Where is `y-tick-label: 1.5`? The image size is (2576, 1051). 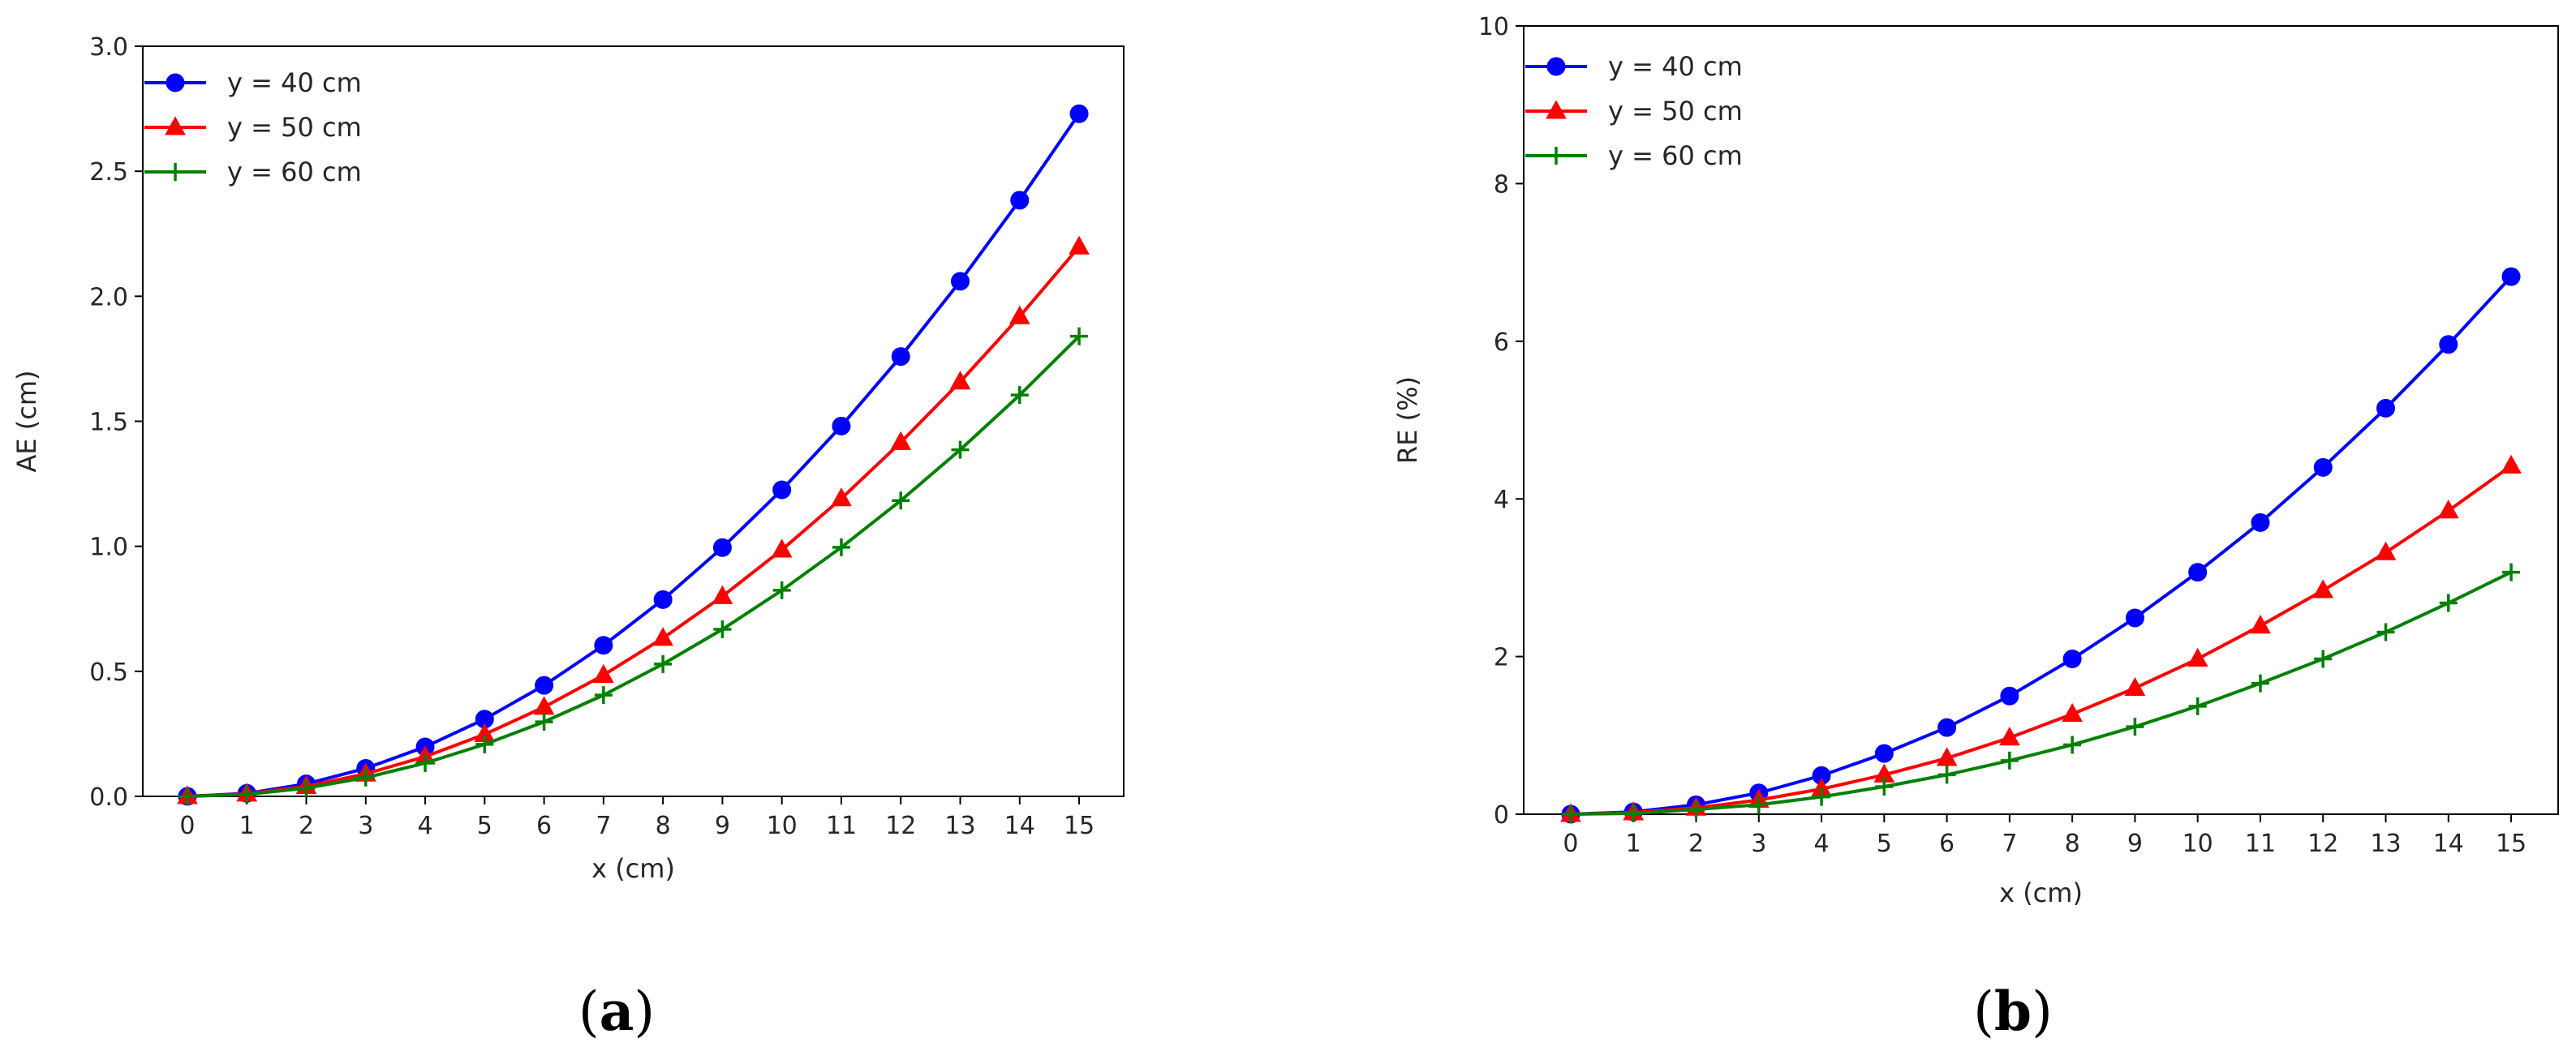
y-tick-label: 1.5 is located at coordinates (108, 423).